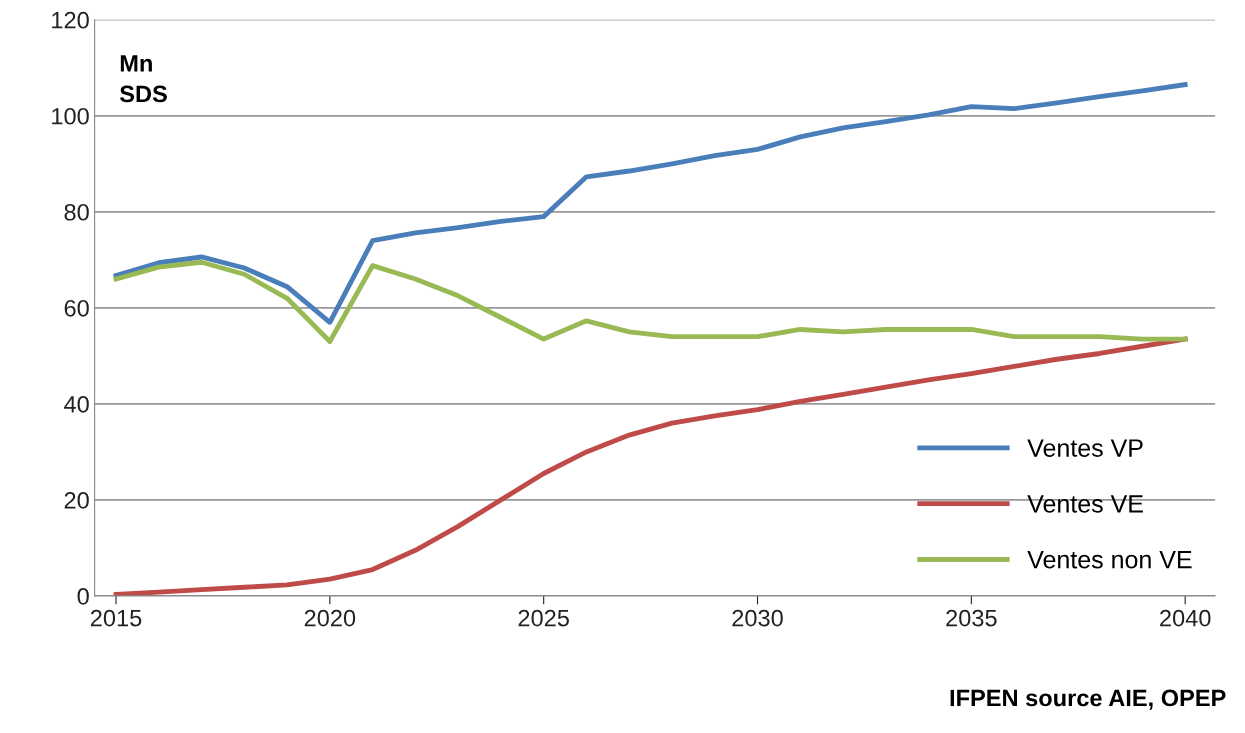  What do you see at coordinates (971, 618) in the screenshot?
I see `x-tick-label: 2035` at bounding box center [971, 618].